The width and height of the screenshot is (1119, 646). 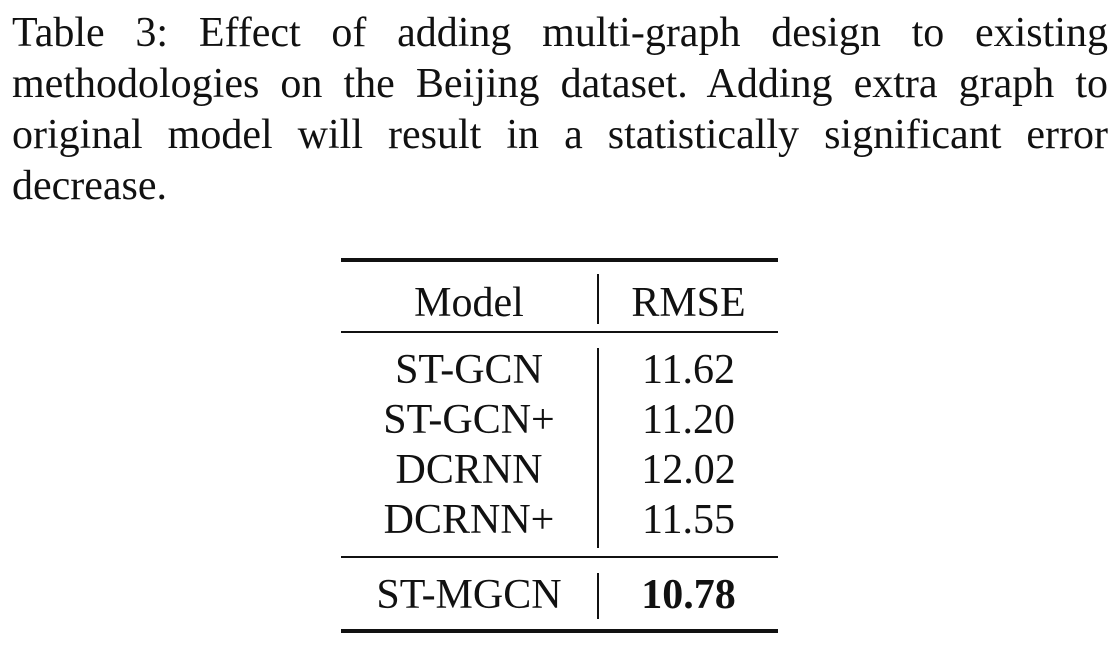 I want to click on body-column-divider, so click(x=598, y=448).